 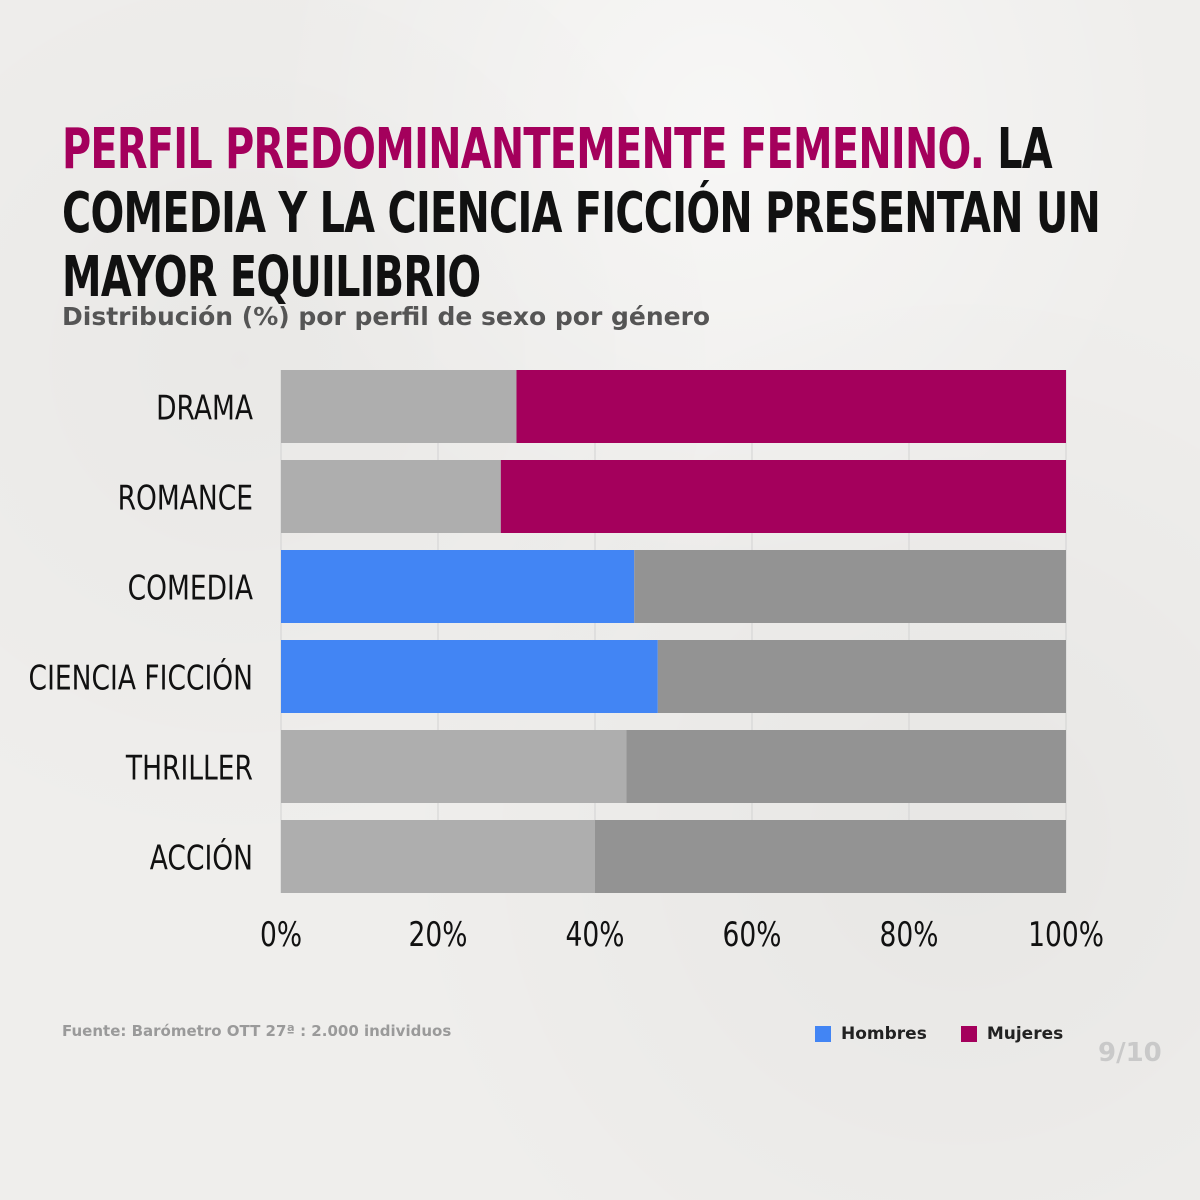 I want to click on category-label: THRILLER, so click(x=189, y=768).